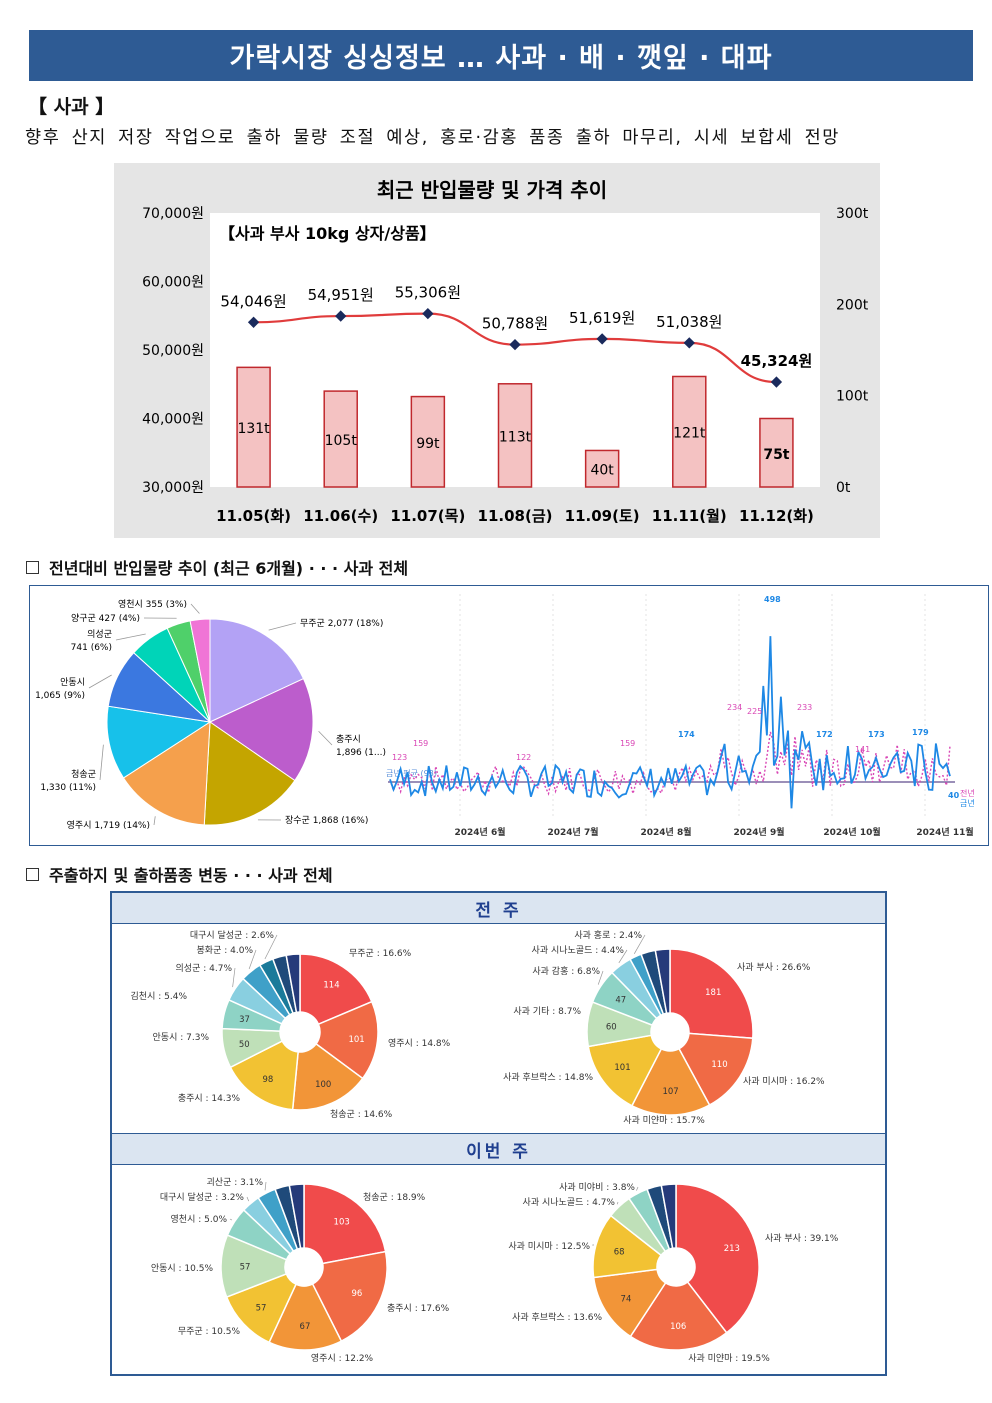 The width and height of the screenshot is (992, 1403). What do you see at coordinates (419, 1043) in the screenshot?
I see `donut-category-label: 영주시 : 14.8%` at bounding box center [419, 1043].